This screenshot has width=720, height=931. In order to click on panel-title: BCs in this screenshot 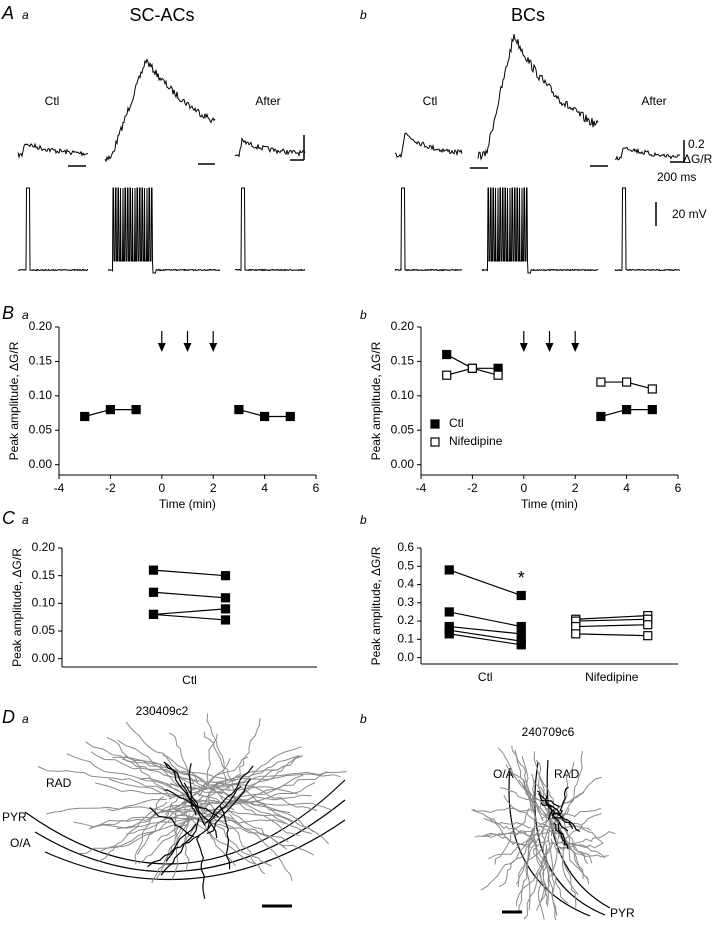, I will do `click(528, 15)`.